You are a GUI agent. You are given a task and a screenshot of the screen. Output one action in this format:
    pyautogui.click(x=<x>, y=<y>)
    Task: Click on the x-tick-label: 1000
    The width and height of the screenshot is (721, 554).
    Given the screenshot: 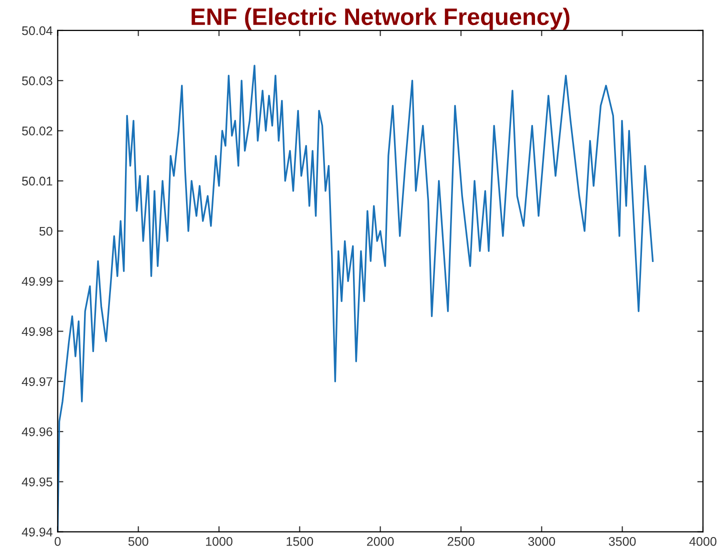 What is the action you would take?
    pyautogui.click(x=219, y=541)
    